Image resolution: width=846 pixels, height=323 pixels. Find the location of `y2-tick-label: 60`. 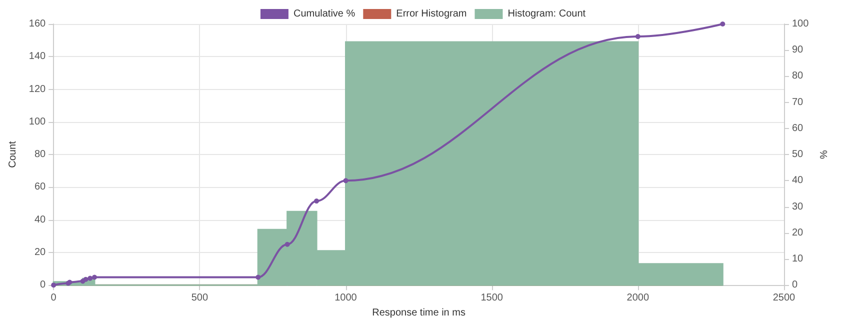

y2-tick-label: 60 is located at coordinates (798, 128).